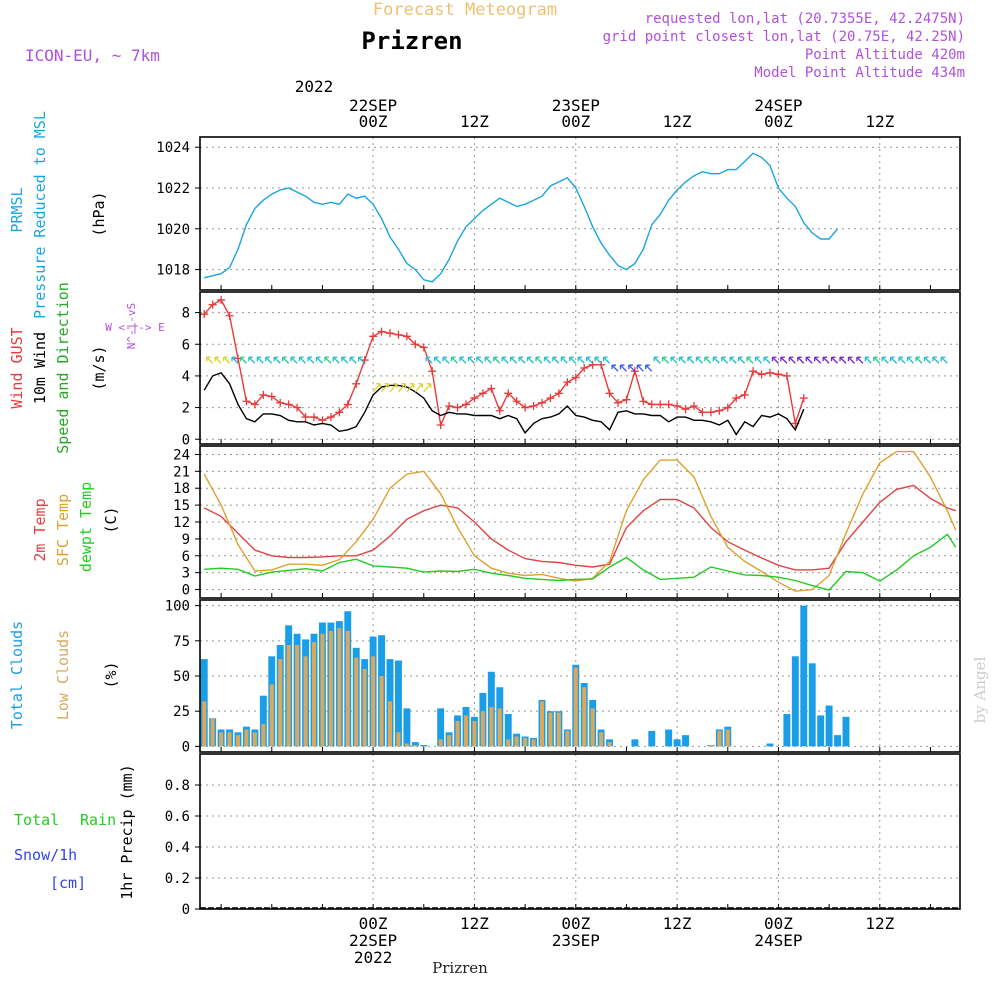 The width and height of the screenshot is (1000, 1000). What do you see at coordinates (98, 820) in the screenshot?
I see `precip-rain-label: Rain` at bounding box center [98, 820].